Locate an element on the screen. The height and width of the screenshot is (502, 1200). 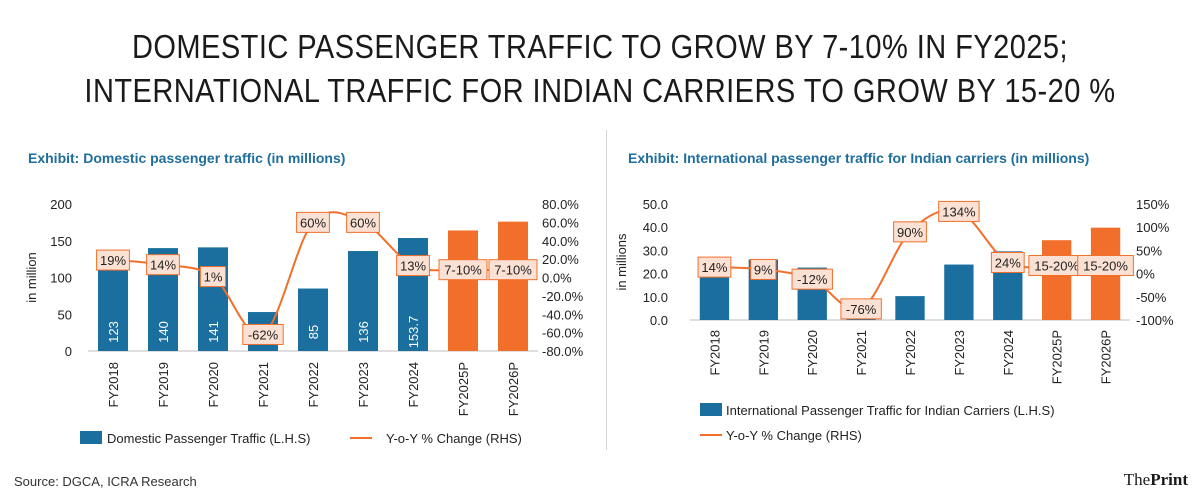
y2-axis-tick-label: 0% is located at coordinates (1145, 274).